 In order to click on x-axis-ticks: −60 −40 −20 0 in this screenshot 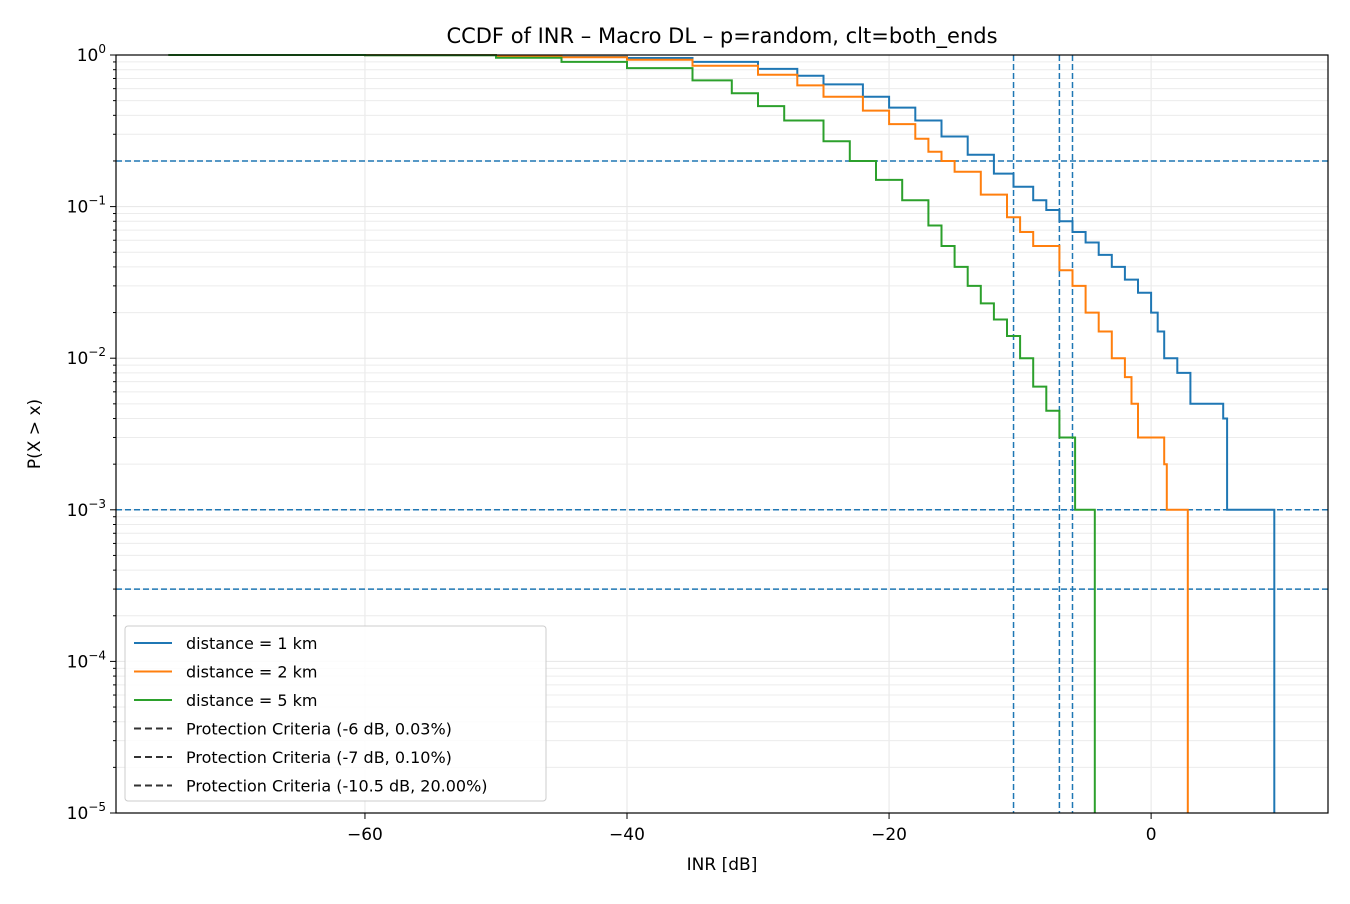, I will do `click(752, 829)`.